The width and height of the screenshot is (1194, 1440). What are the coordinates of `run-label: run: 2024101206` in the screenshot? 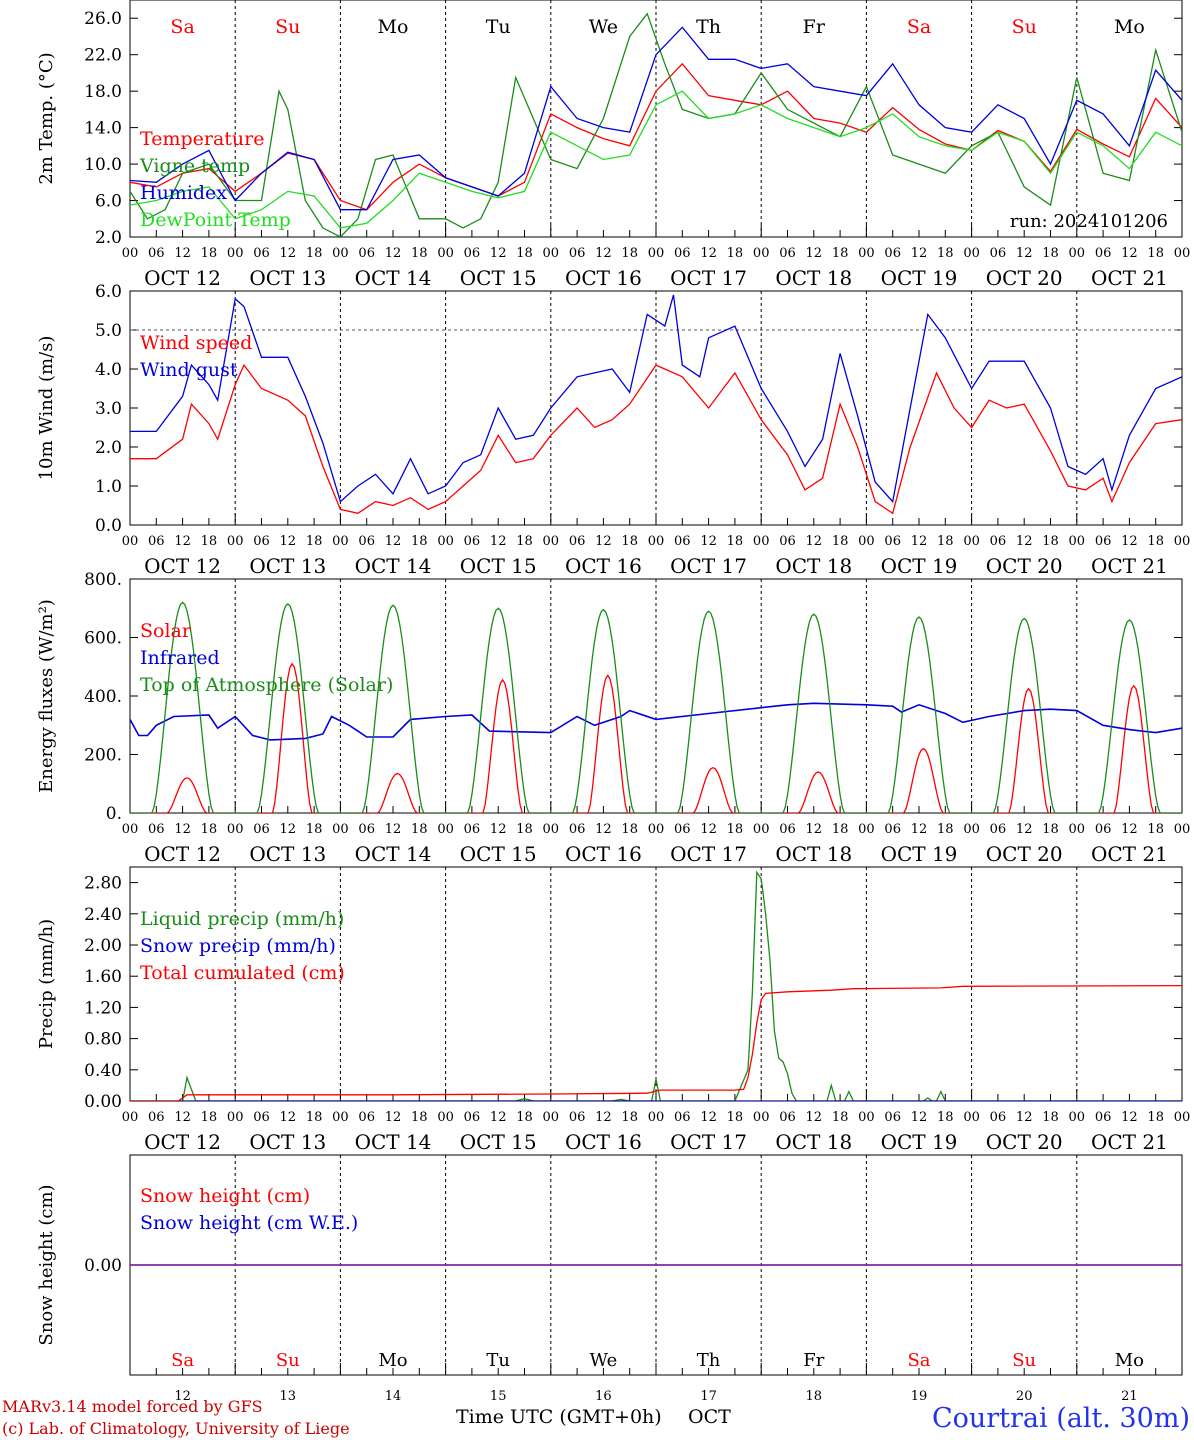 It's located at (1089, 221).